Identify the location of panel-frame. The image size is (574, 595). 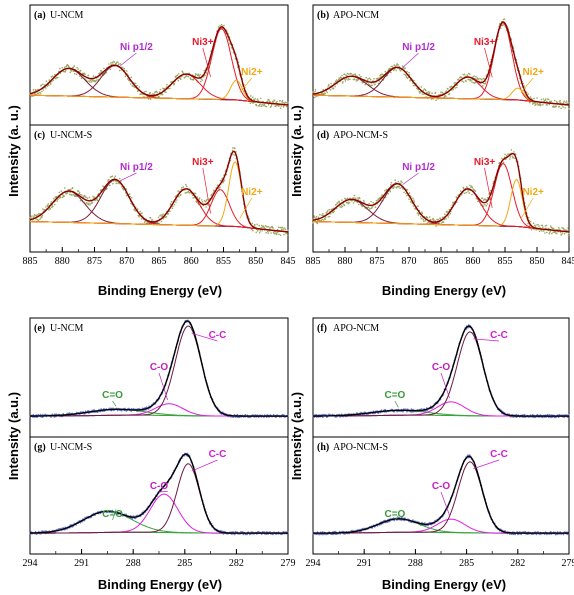
(159, 377).